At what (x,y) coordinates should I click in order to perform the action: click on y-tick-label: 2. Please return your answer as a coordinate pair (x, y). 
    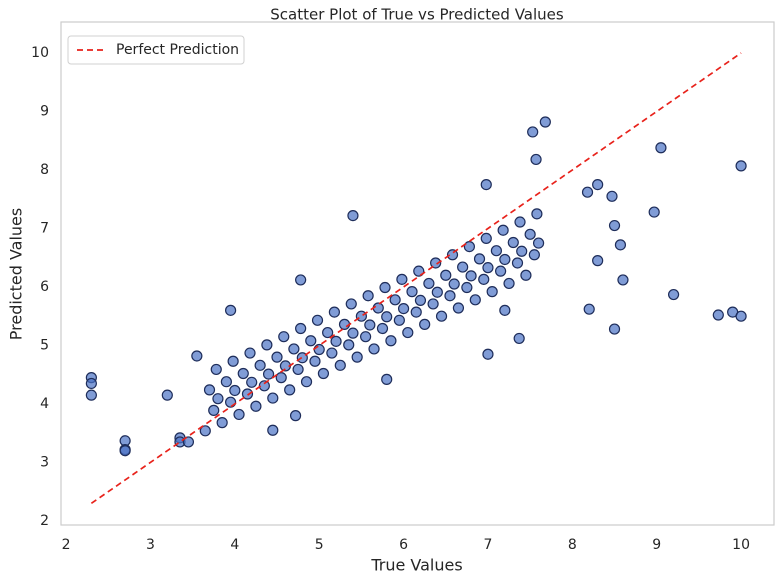
    Looking at the image, I should click on (44, 521).